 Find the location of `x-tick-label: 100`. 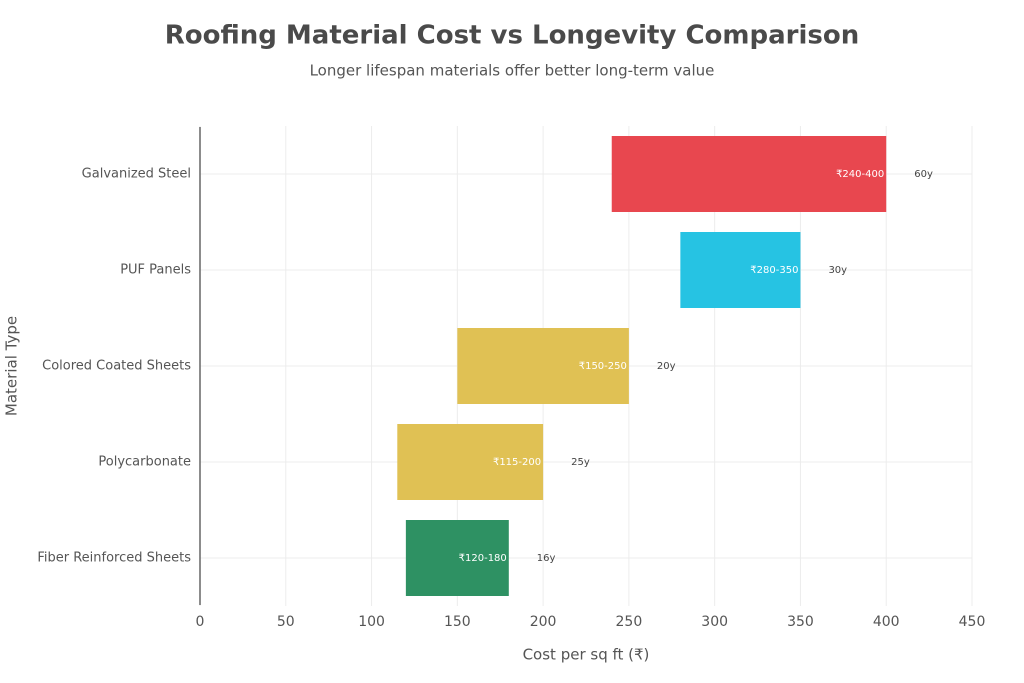

x-tick-label: 100 is located at coordinates (371, 622).